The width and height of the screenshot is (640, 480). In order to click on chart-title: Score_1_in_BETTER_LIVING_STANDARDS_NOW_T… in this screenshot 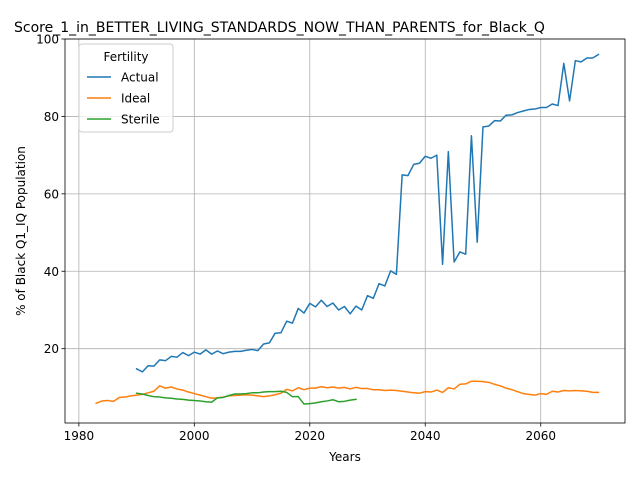, I will do `click(279, 28)`.